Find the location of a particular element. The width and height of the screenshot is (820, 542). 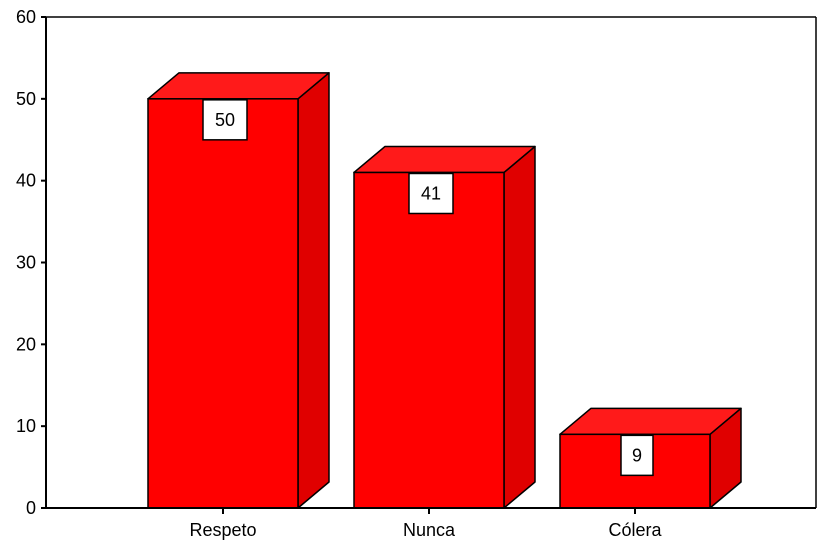

x-category-label: Cólera is located at coordinates (635, 530).